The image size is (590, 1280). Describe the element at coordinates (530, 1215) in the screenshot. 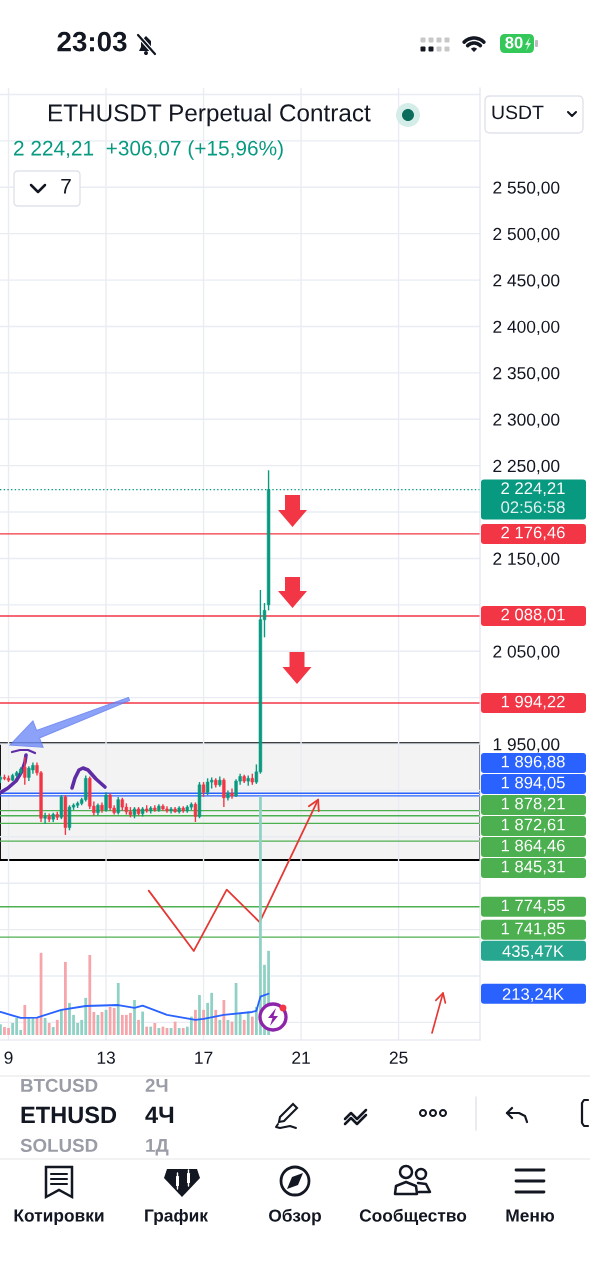

I see `text: Меню` at that location.